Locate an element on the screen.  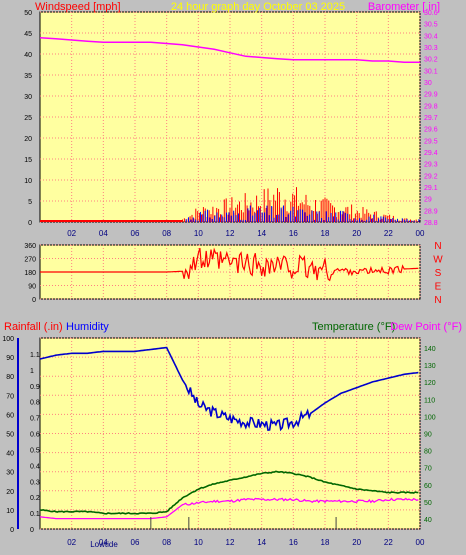
temperature-line is located at coordinates (229, 492).